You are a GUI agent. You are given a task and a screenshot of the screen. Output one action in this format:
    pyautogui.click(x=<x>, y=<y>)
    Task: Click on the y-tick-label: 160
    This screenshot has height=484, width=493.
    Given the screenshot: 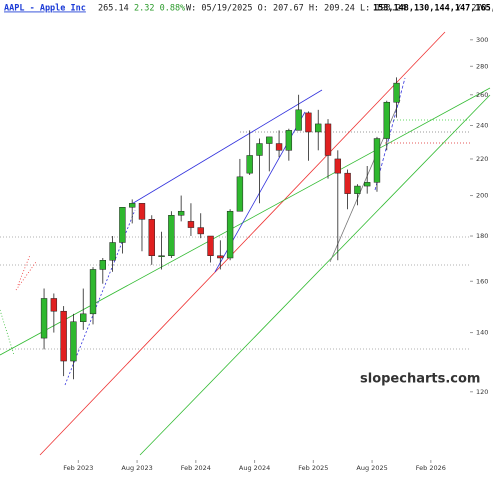 What is the action you would take?
    pyautogui.click(x=482, y=281)
    